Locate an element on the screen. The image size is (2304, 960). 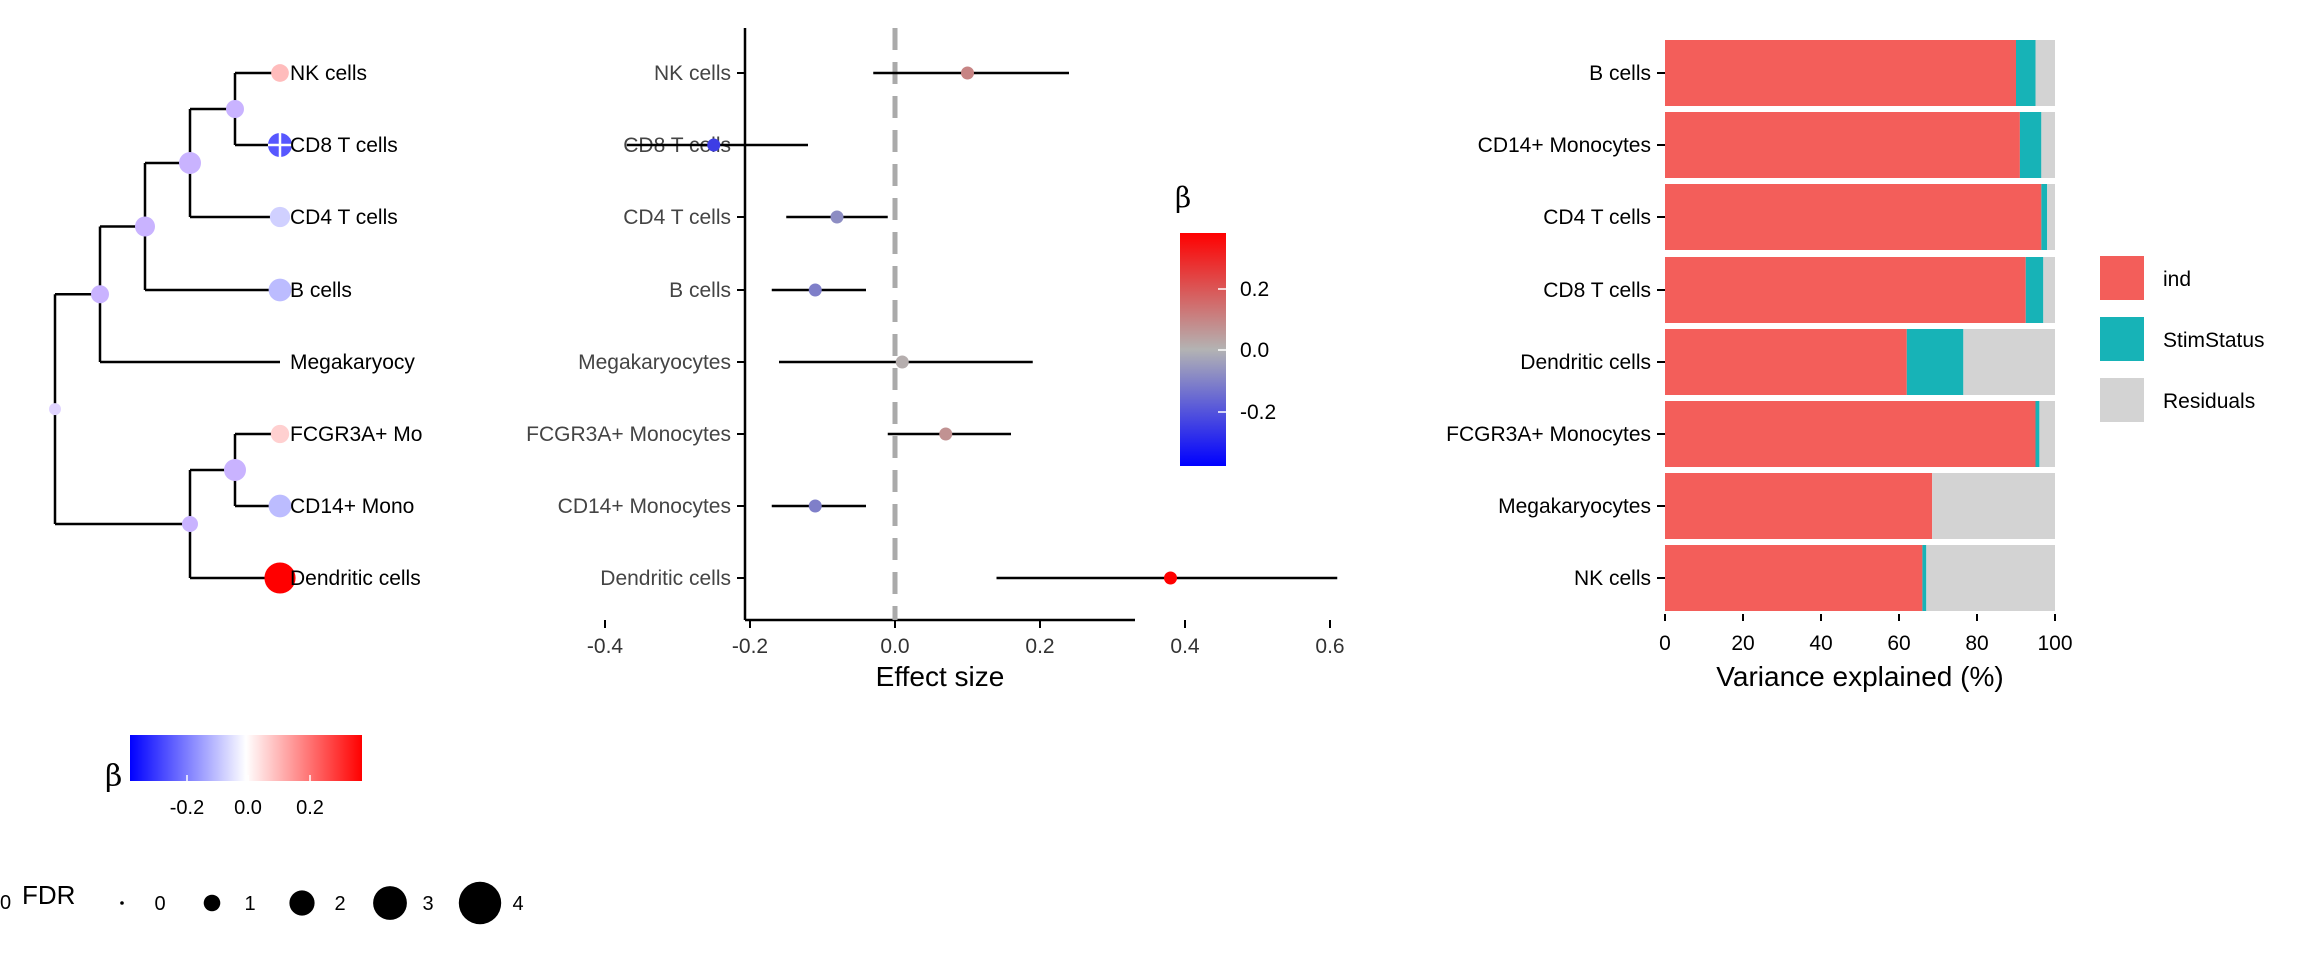
variance-y-tick-label: Megakaryocytes is located at coordinates (1574, 506).